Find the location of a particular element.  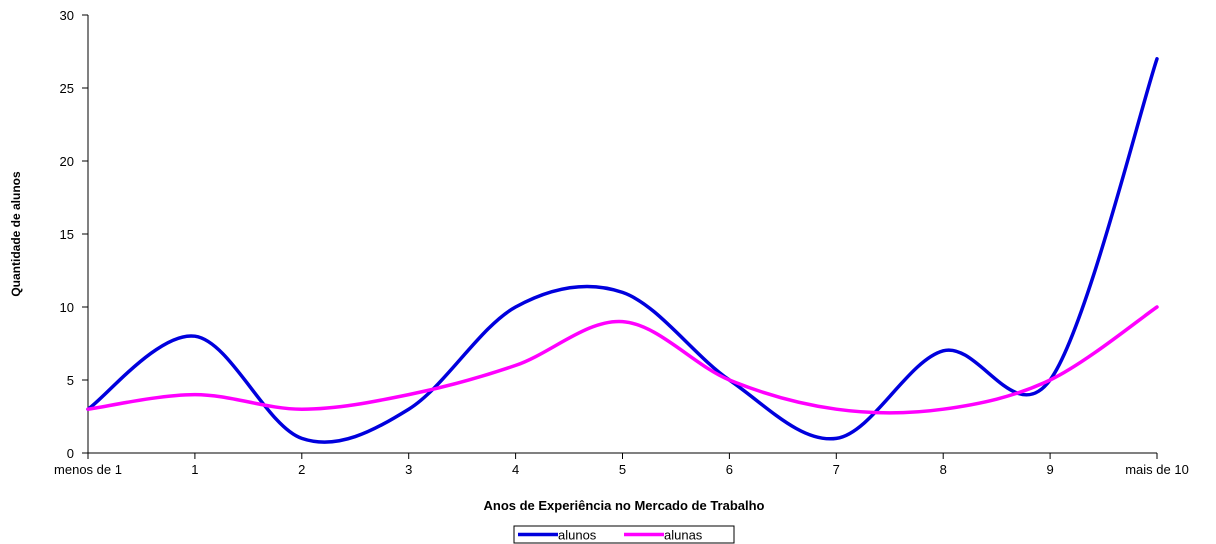

x-tick-label: 6 is located at coordinates (729, 469).